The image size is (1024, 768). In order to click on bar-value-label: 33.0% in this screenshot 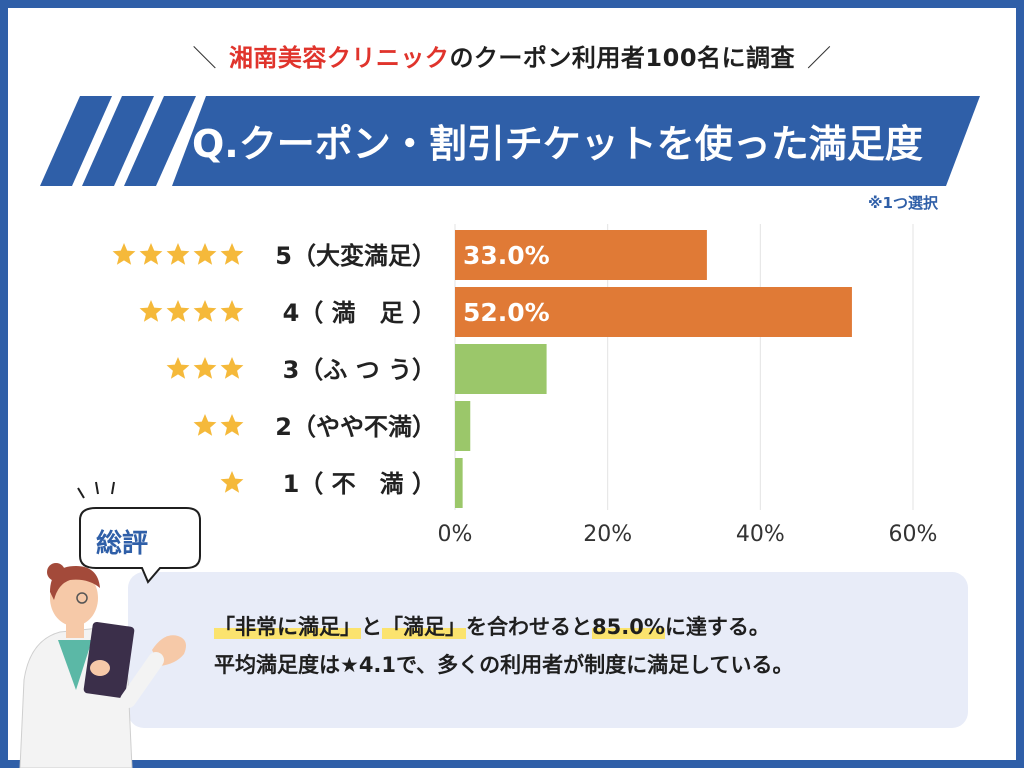, I will do `click(506, 255)`.